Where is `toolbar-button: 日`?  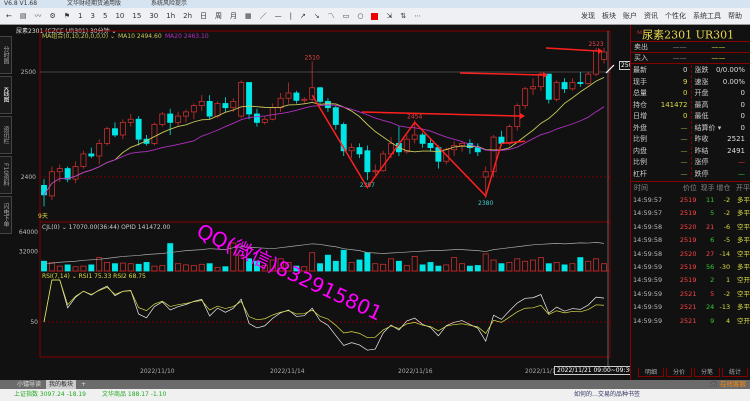 toolbar-button: 日 is located at coordinates (204, 16).